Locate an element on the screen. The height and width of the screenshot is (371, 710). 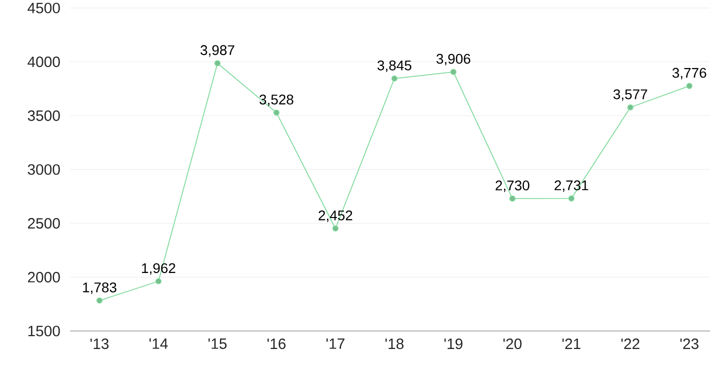
x-tick-label: '20 is located at coordinates (512, 344).